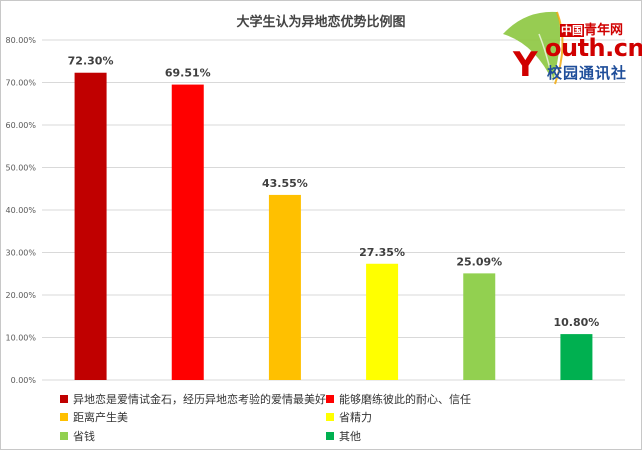 This screenshot has width=642, height=450. What do you see at coordinates (382, 252) in the screenshot?
I see `data-label: 27.35%` at bounding box center [382, 252].